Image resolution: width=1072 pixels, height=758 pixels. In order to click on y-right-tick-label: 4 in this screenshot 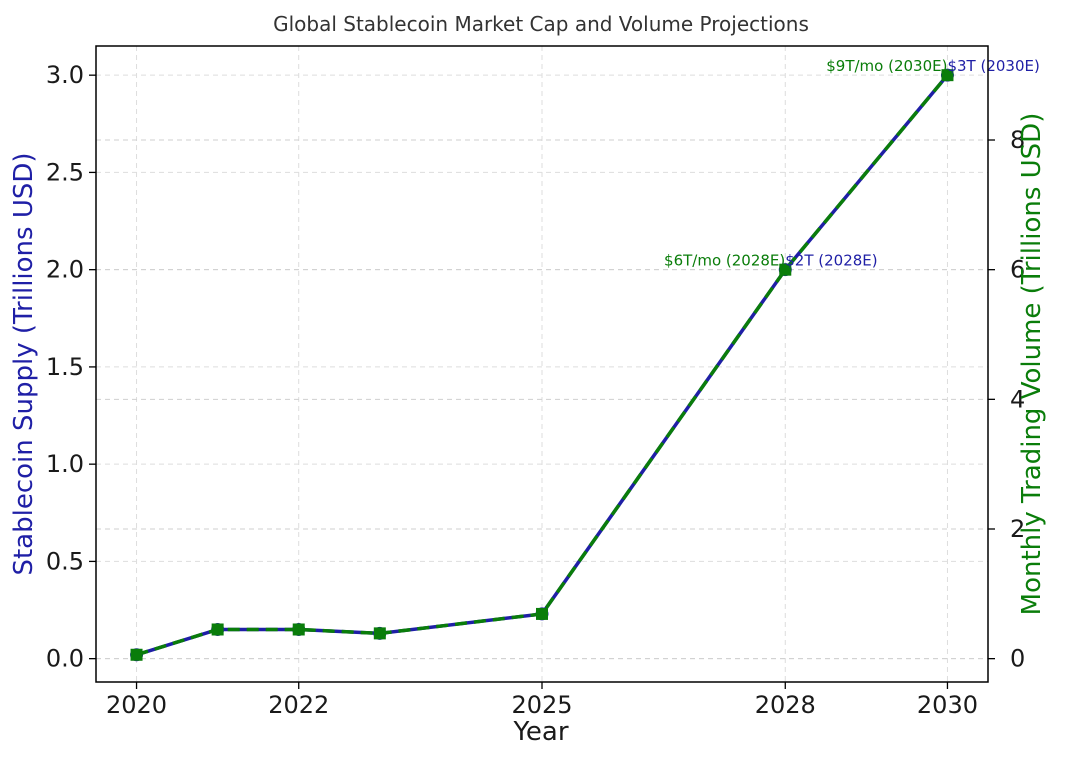, I will do `click(1017, 399)`.